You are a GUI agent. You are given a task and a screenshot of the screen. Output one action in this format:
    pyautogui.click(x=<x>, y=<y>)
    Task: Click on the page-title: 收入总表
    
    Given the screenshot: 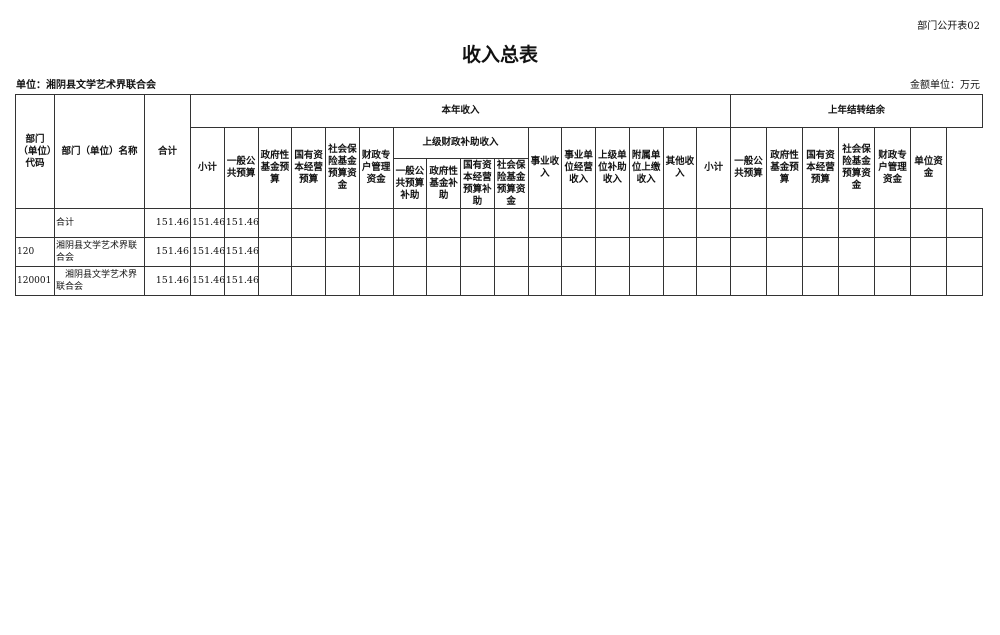 What is the action you would take?
    pyautogui.click(x=499, y=55)
    